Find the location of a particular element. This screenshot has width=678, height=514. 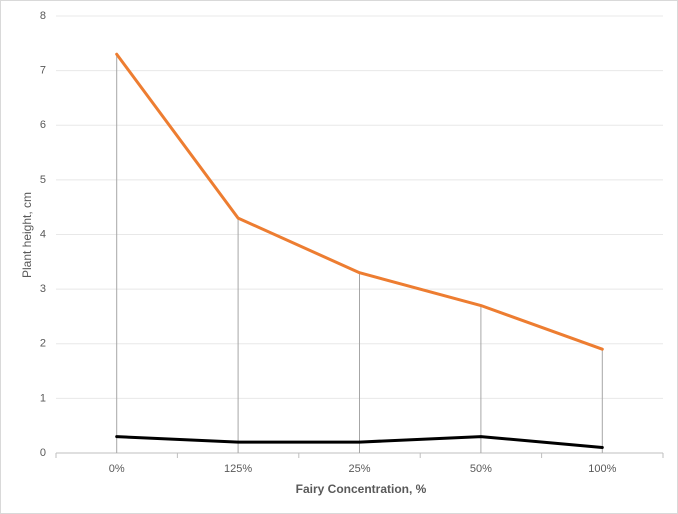

x-tick-label: 25% is located at coordinates (359, 469).